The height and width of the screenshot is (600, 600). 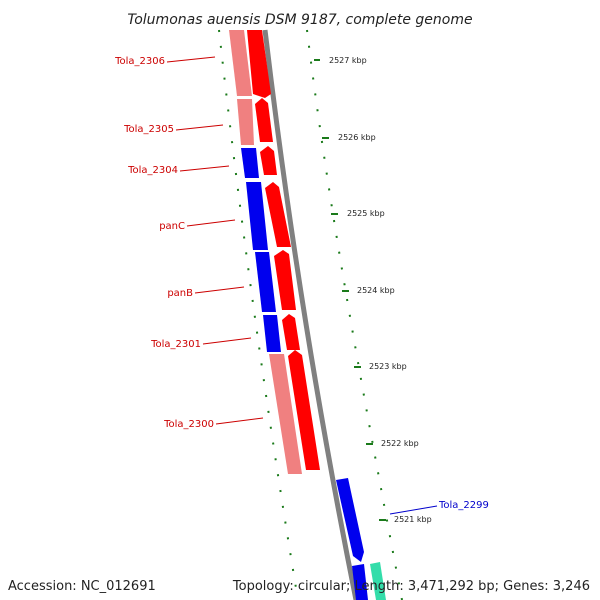 I want to click on gene-label-tola-2305: Tola_2305, so click(x=148, y=129).